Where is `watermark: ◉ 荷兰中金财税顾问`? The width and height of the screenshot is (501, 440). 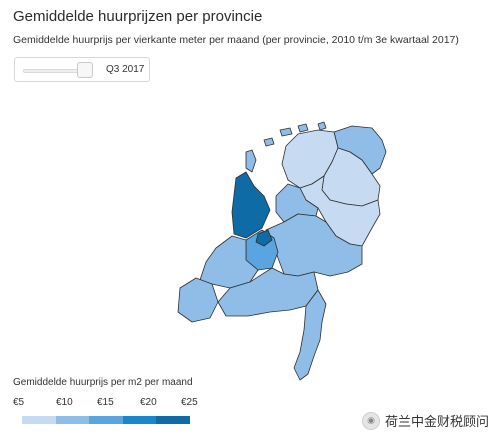 watermark: ◉ 荷兰中金财税顾问 is located at coordinates (425, 420).